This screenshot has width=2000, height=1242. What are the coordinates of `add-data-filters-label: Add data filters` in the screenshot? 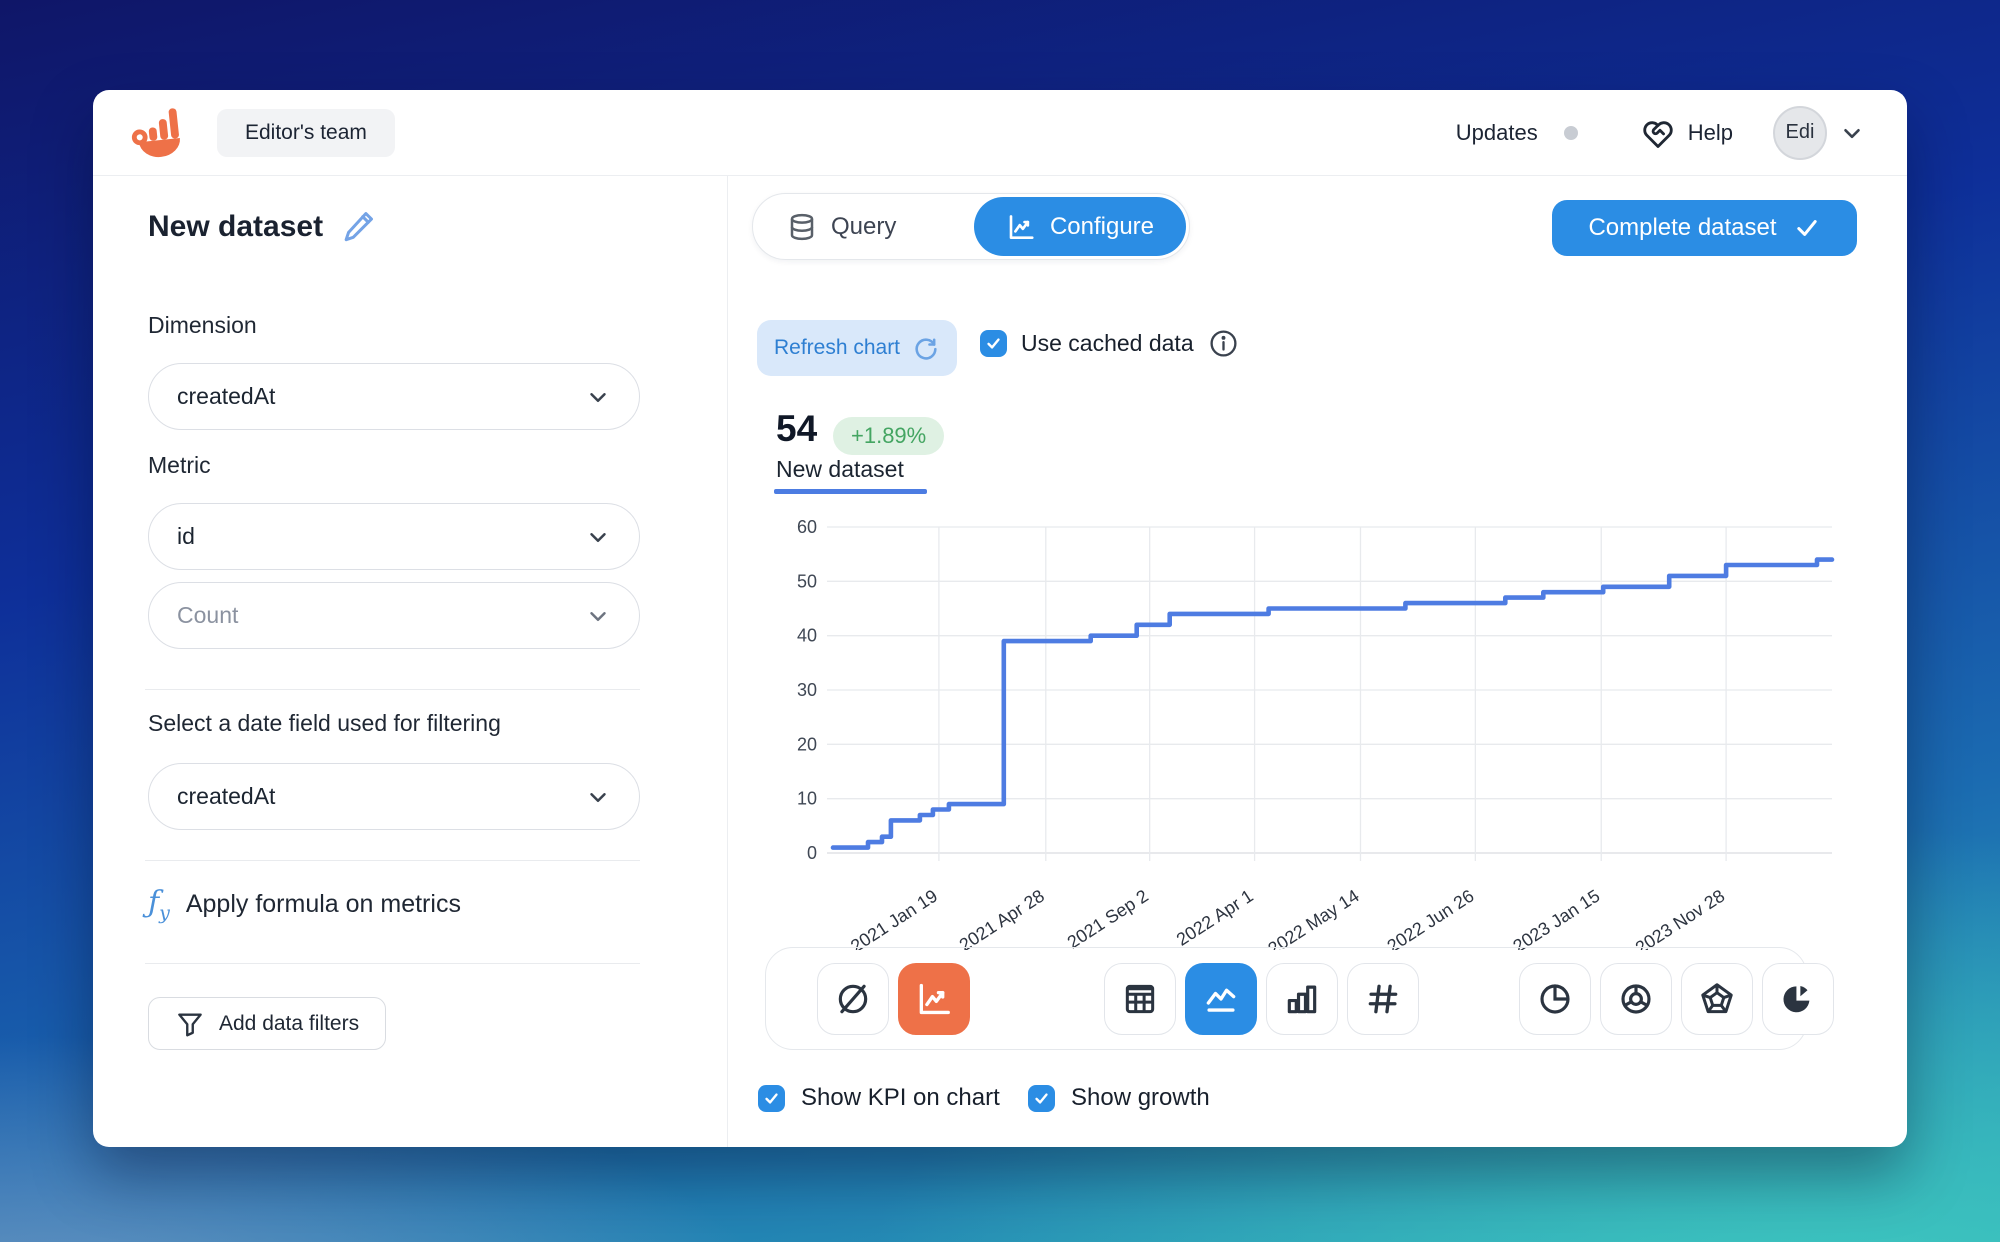 It's located at (289, 1023).